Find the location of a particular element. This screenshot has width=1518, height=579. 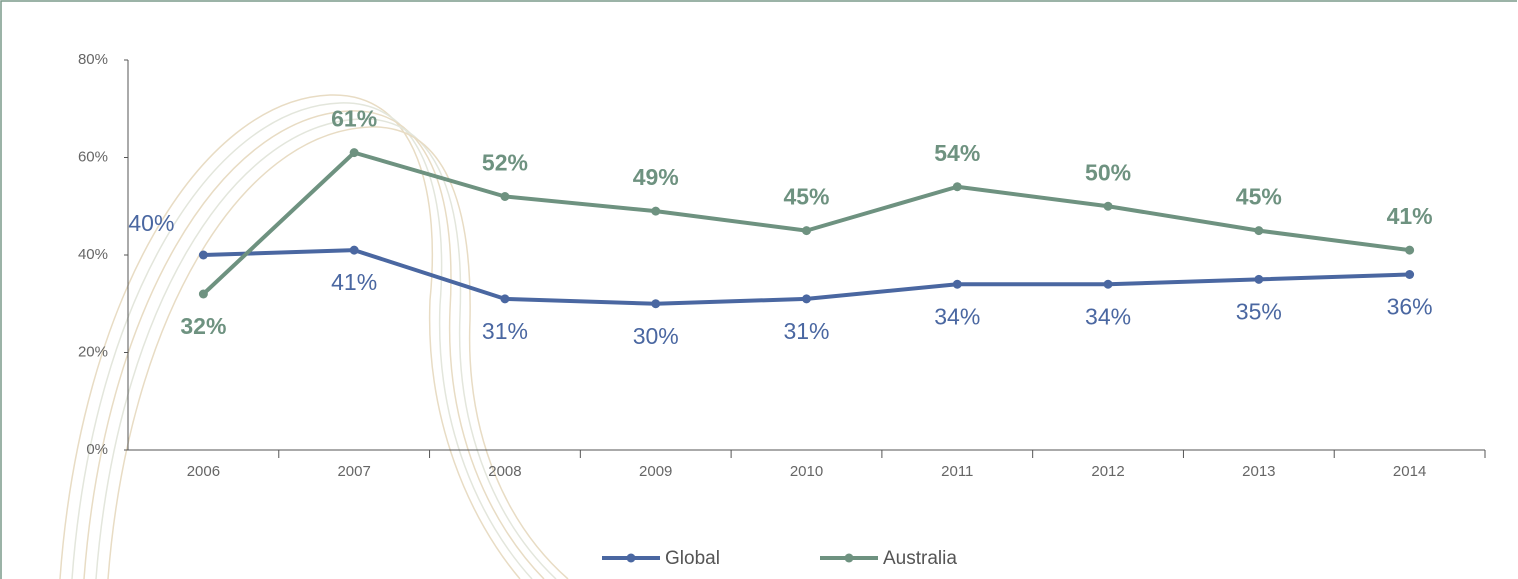

data-label: 54% is located at coordinates (957, 153).